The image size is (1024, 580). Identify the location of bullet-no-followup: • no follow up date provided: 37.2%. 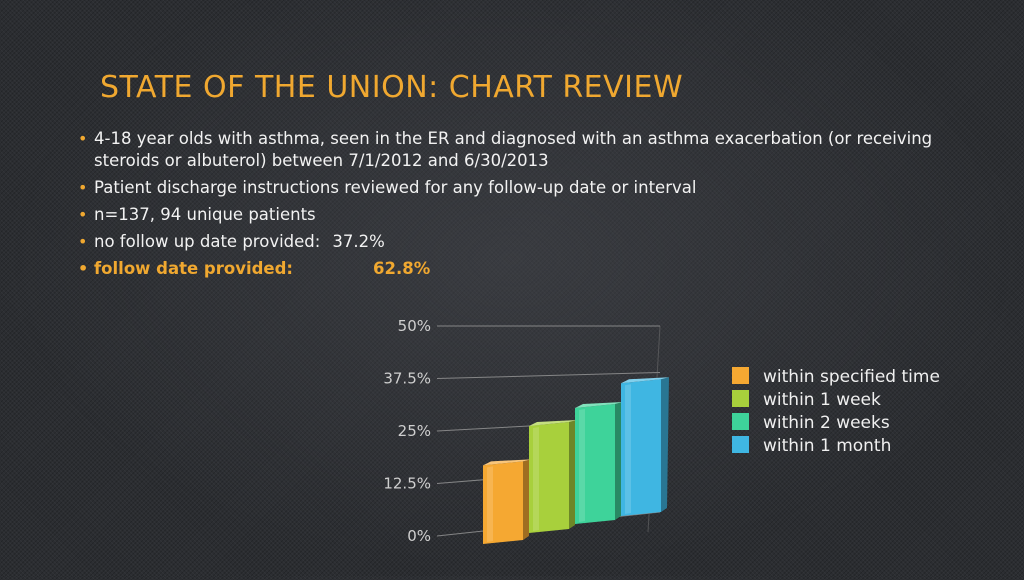
(528, 242).